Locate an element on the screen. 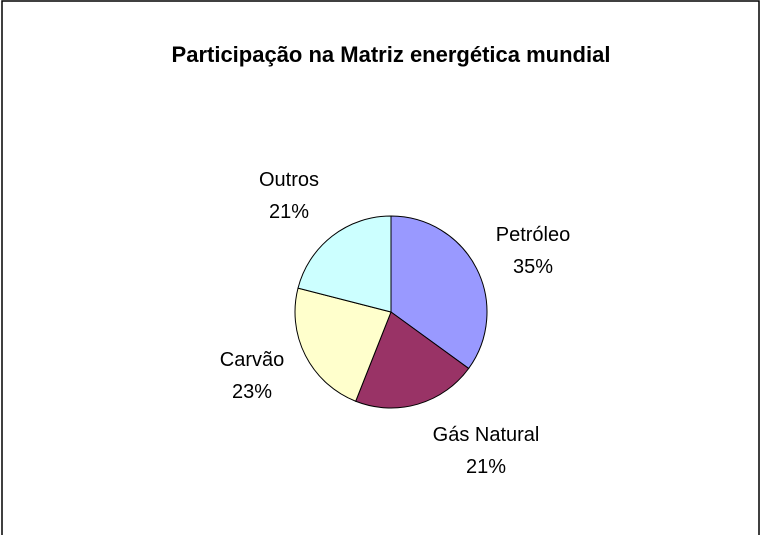  slice-value: 23% is located at coordinates (252, 392).